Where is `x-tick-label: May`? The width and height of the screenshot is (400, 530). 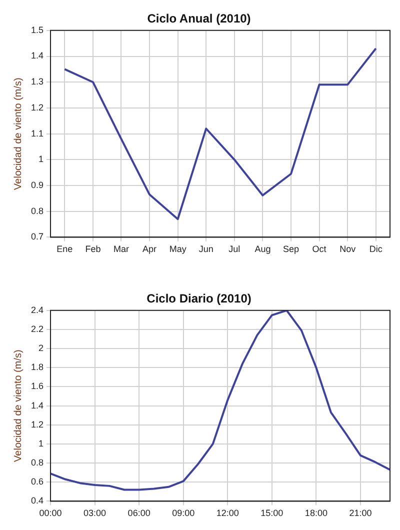
x-tick-label: May is located at coordinates (178, 249).